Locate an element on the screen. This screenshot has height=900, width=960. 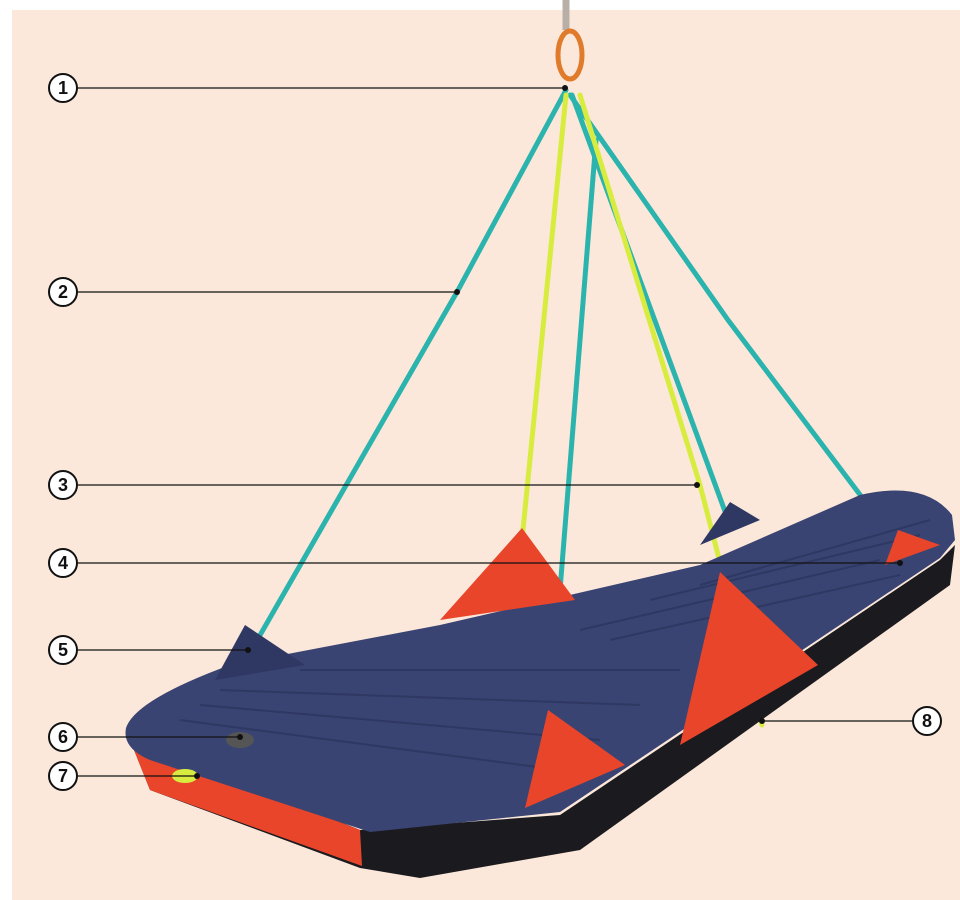
callout-number: 6 is located at coordinates (63, 737).